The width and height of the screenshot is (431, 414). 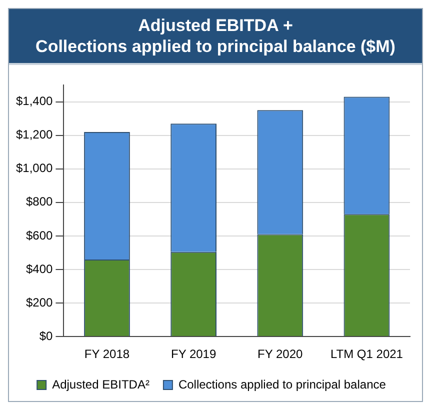 What do you see at coordinates (215, 37) in the screenshot?
I see `chart-title: Adjusted EBITDA + Collections applied to principal balance ($M)` at bounding box center [215, 37].